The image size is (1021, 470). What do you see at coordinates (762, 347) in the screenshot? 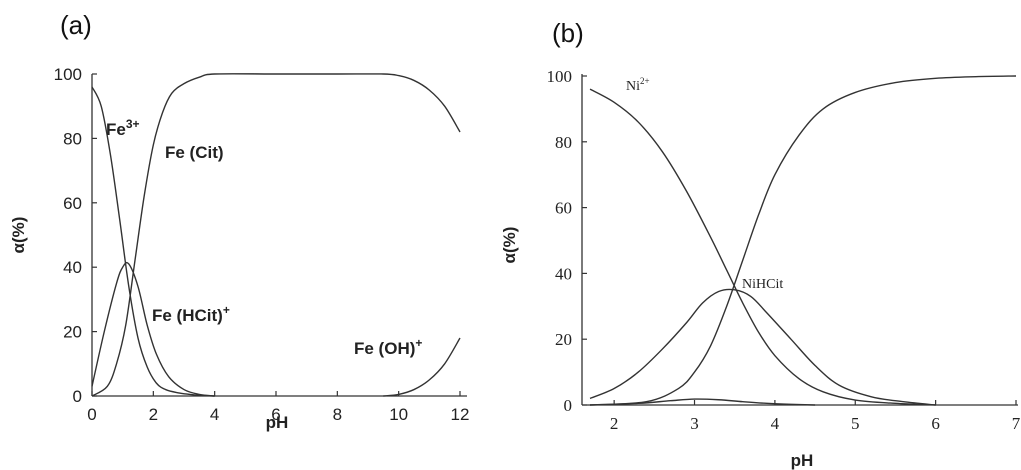
I see `panel-b-curve-nihcit` at bounding box center [762, 347].